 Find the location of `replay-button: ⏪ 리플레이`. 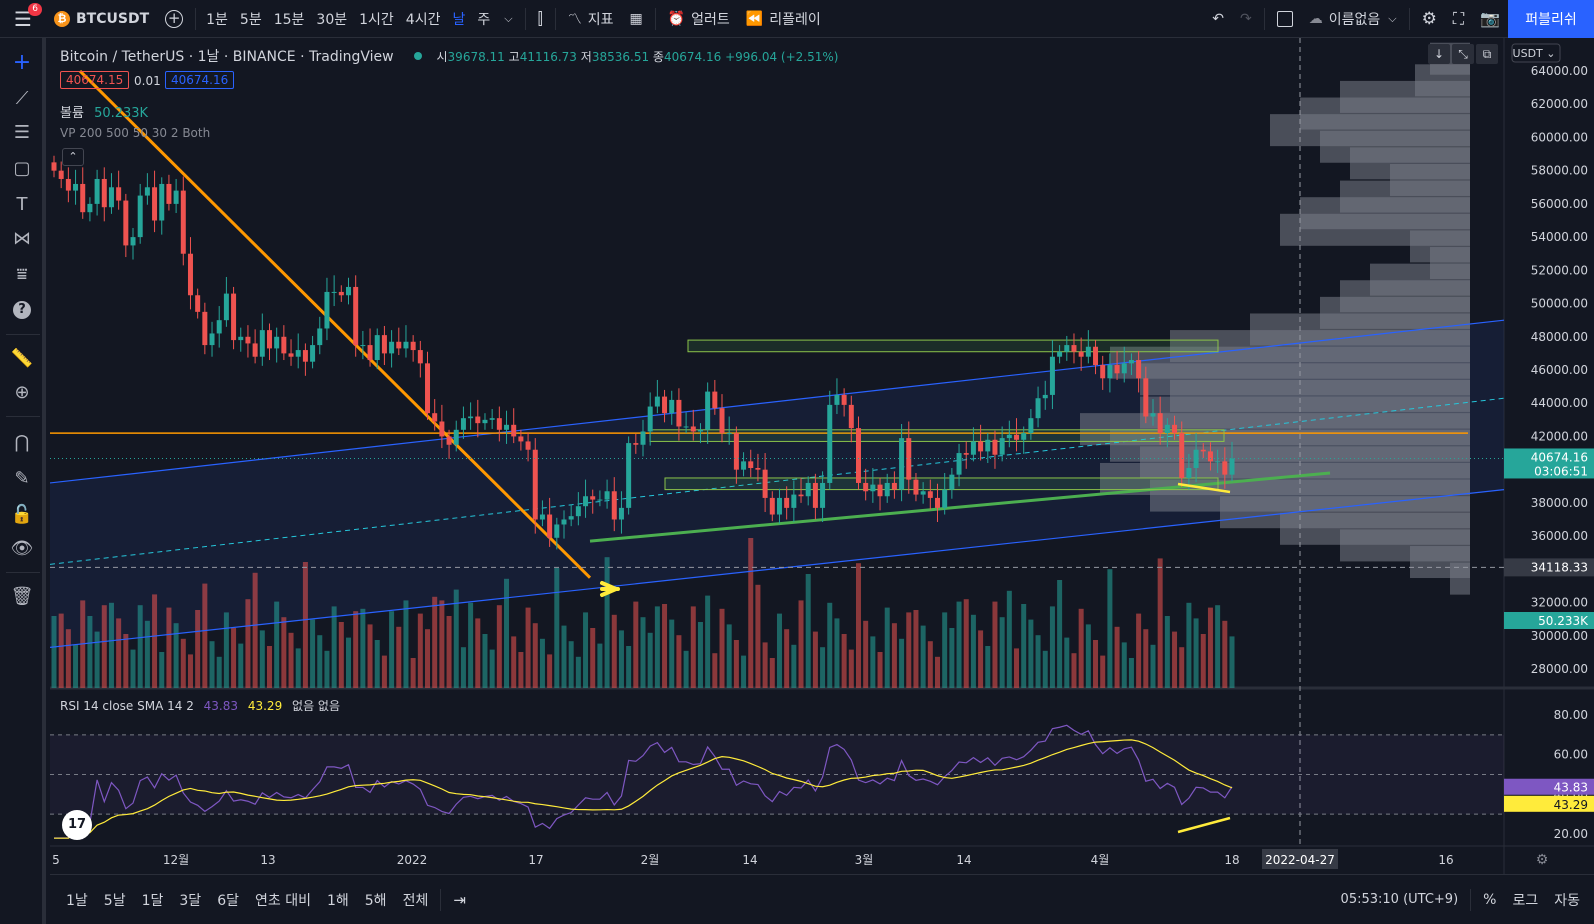

replay-button: ⏪ 리플레이 is located at coordinates (783, 19).